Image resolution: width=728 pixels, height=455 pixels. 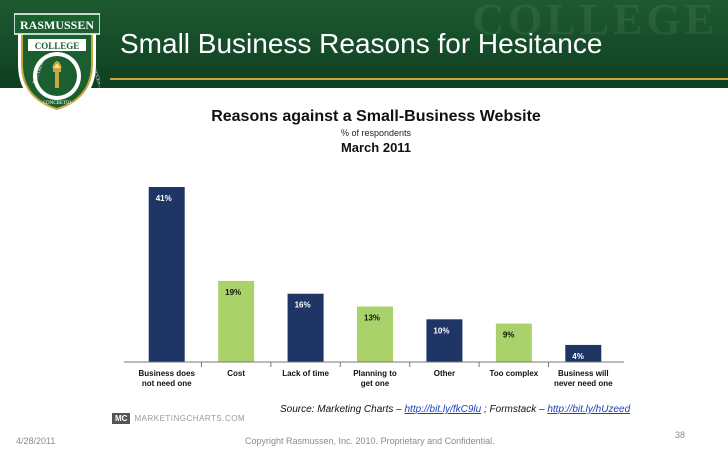 What do you see at coordinates (589, 409) in the screenshot?
I see `source-link-formstack: http://bit.ly/hUzeed` at bounding box center [589, 409].